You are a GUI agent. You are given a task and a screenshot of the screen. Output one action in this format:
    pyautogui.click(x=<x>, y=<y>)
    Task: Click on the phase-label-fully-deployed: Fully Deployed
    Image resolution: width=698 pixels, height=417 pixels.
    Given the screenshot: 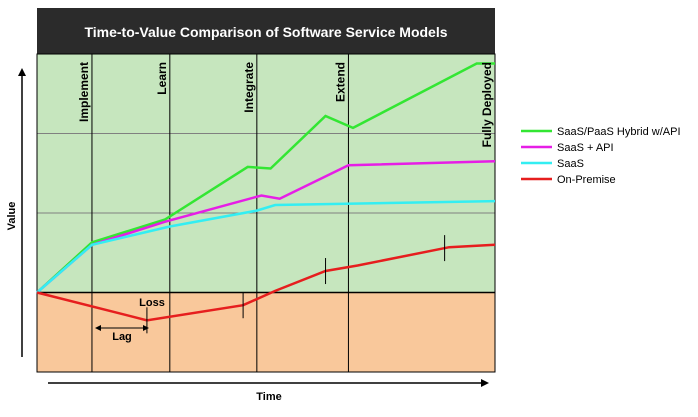 What is the action you would take?
    pyautogui.click(x=487, y=104)
    